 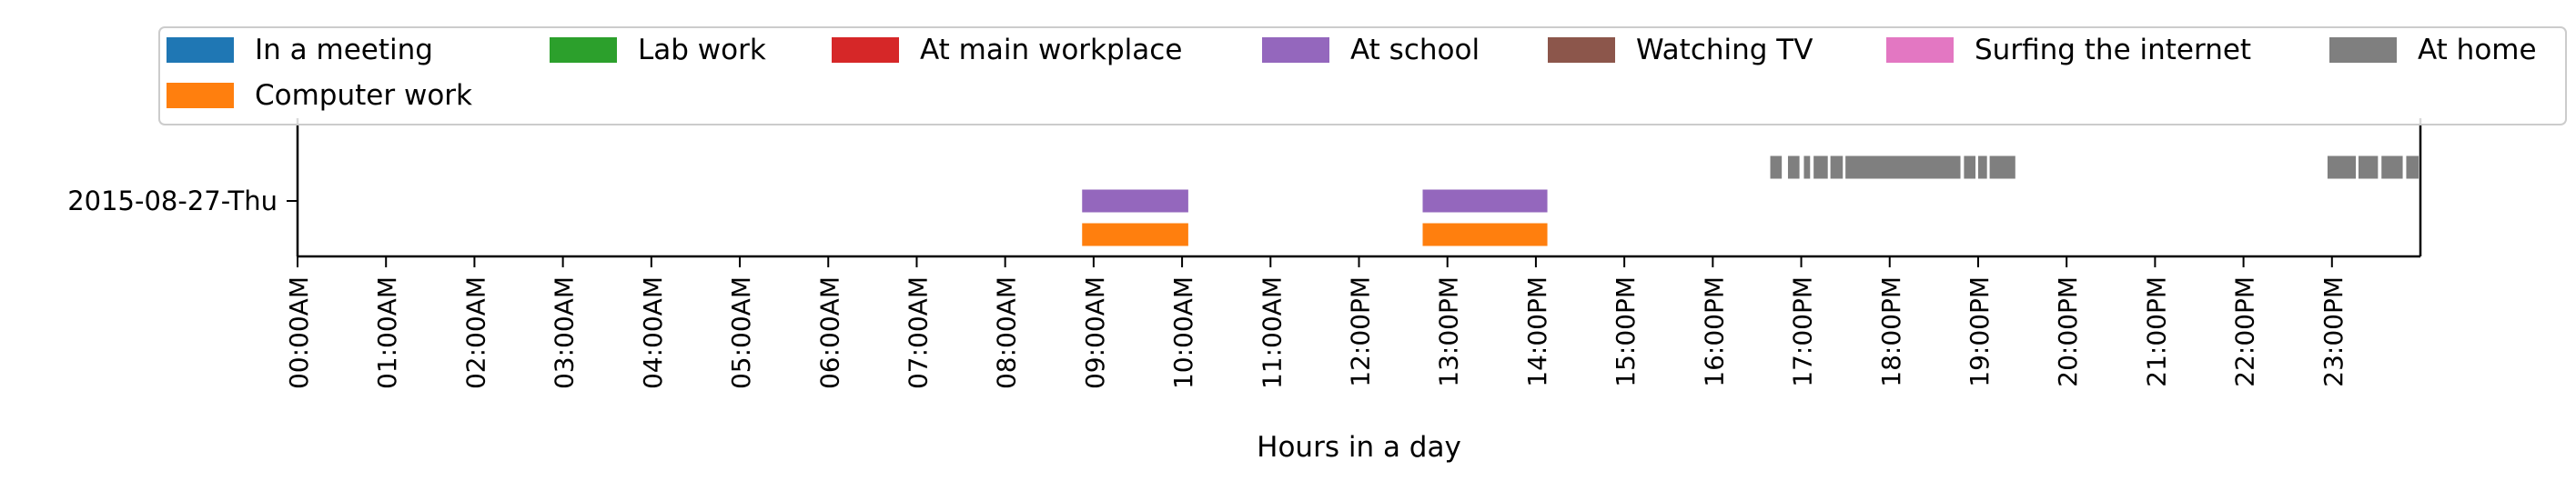 What do you see at coordinates (2156, 331) in the screenshot?
I see `x-tick-label: 21:00PM` at bounding box center [2156, 331].